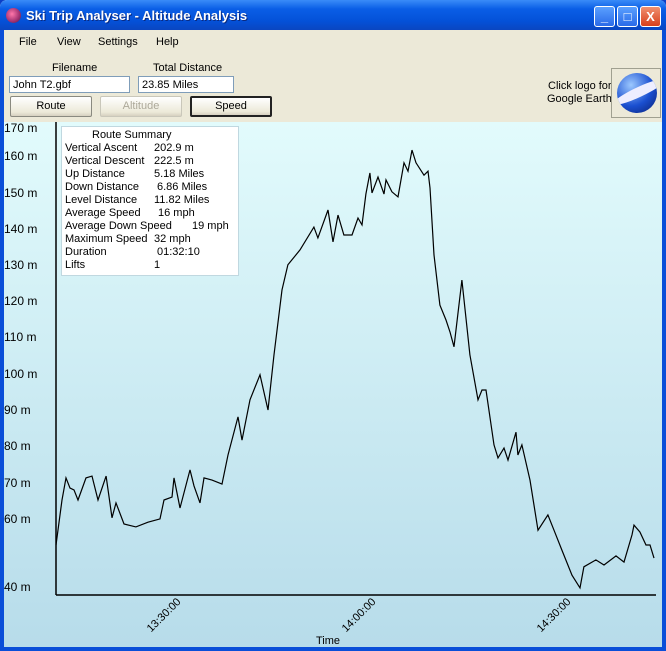  I want to click on summary-value: 1, so click(157, 265).